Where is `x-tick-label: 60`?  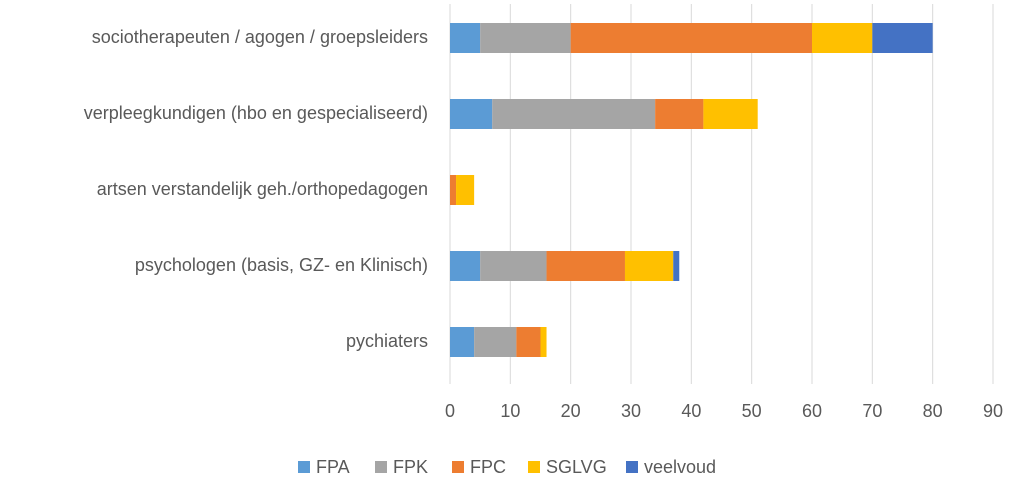
x-tick-label: 60 is located at coordinates (812, 411).